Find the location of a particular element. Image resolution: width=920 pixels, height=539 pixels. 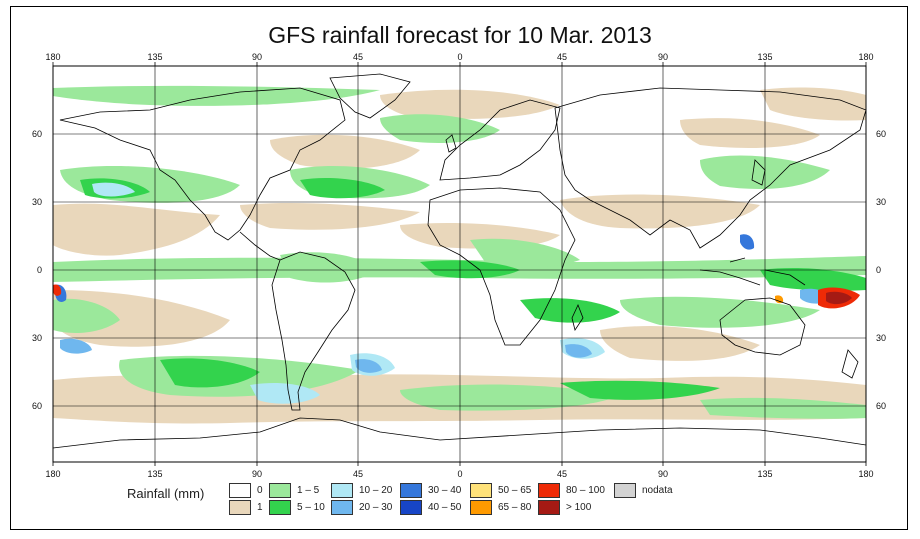

bottom-label: 0 is located at coordinates (459, 474).